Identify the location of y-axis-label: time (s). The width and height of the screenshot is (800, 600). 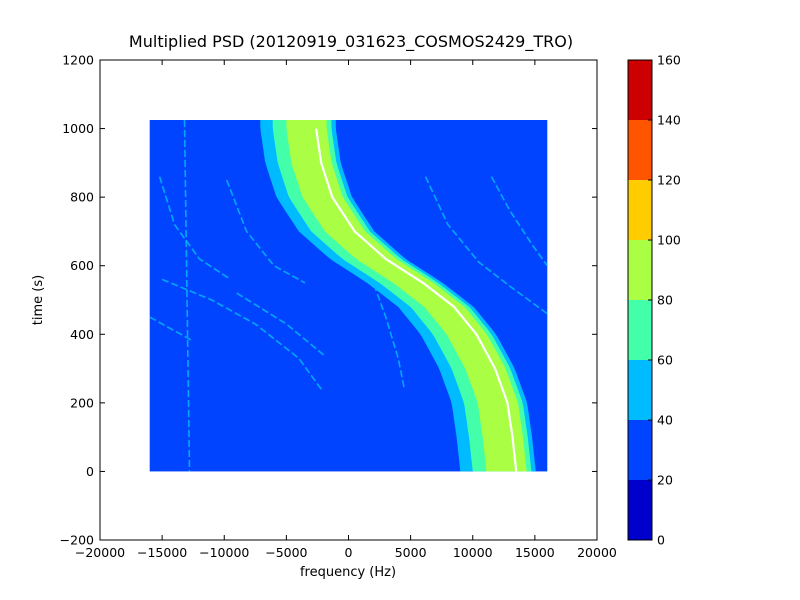
(38, 300).